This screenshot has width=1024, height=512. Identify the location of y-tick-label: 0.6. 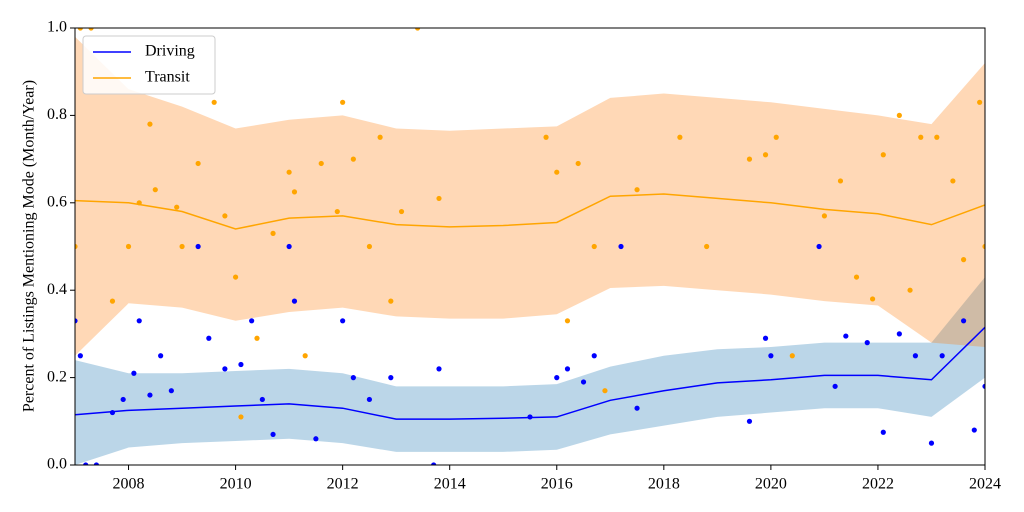
(57, 201).